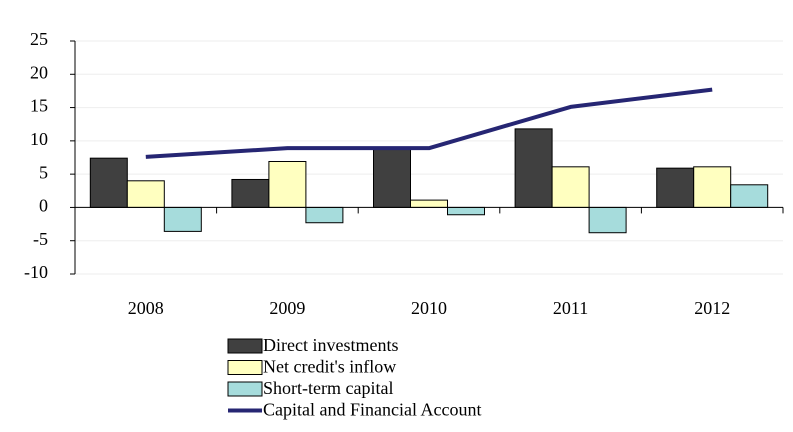 The height and width of the screenshot is (432, 793). Describe the element at coordinates (36, 272) in the screenshot. I see `y-tick-label: -10` at that location.